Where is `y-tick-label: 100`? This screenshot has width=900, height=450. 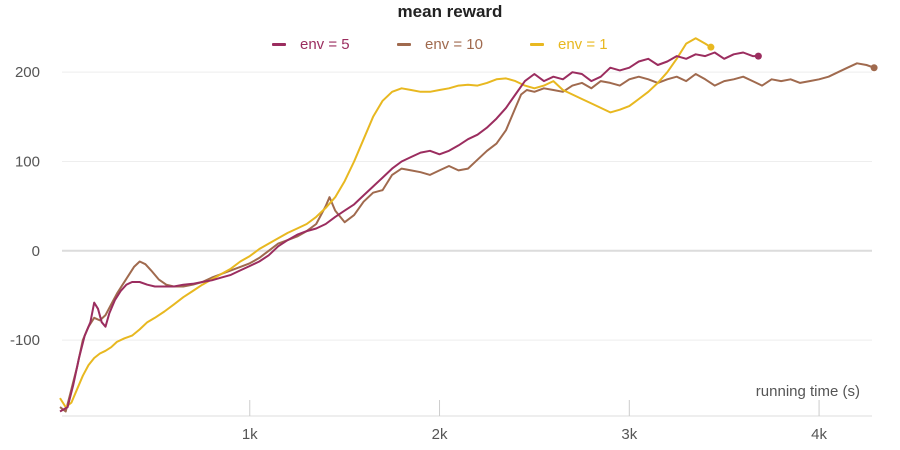
y-tick-label: 100 is located at coordinates (27, 161).